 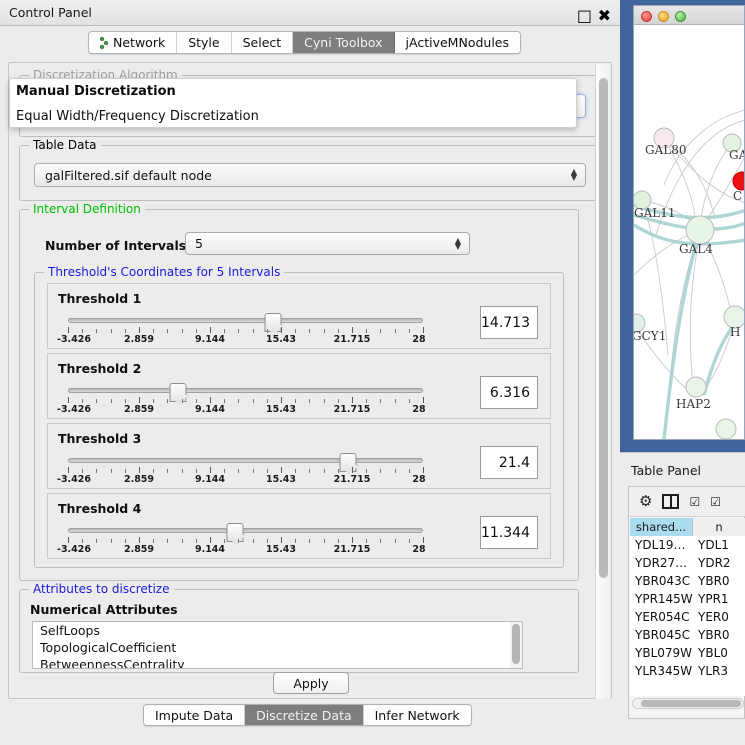 I want to click on minimize-icon, so click(x=663, y=16).